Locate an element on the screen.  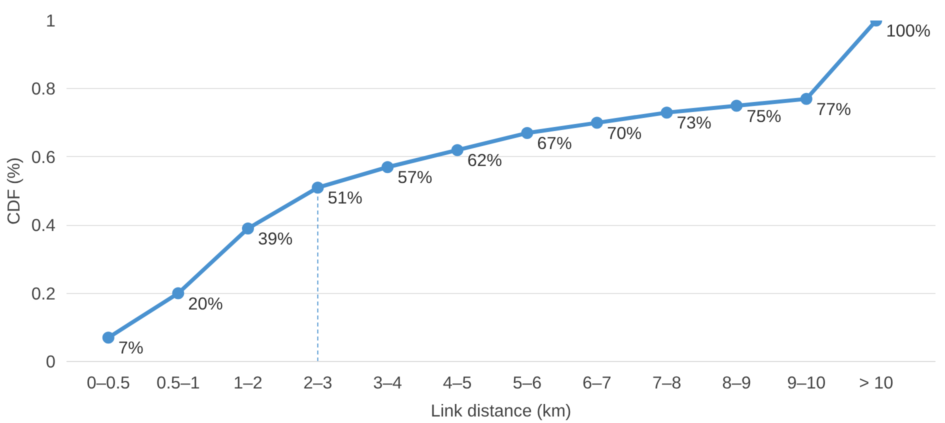
y-tick-label: 0 is located at coordinates (51, 362).